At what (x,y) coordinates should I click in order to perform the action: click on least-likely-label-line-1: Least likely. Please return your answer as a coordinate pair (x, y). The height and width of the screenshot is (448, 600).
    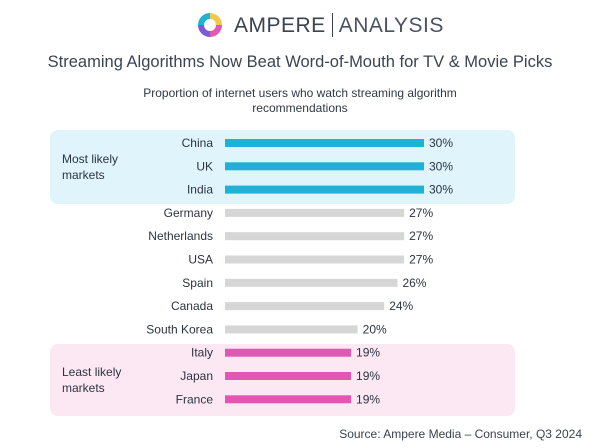
    Looking at the image, I should click on (92, 372).